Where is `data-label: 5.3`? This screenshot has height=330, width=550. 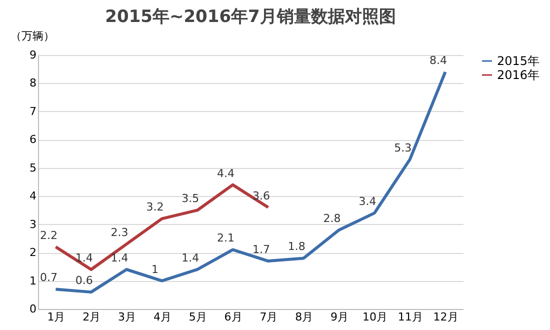
data-label: 5.3 is located at coordinates (403, 147).